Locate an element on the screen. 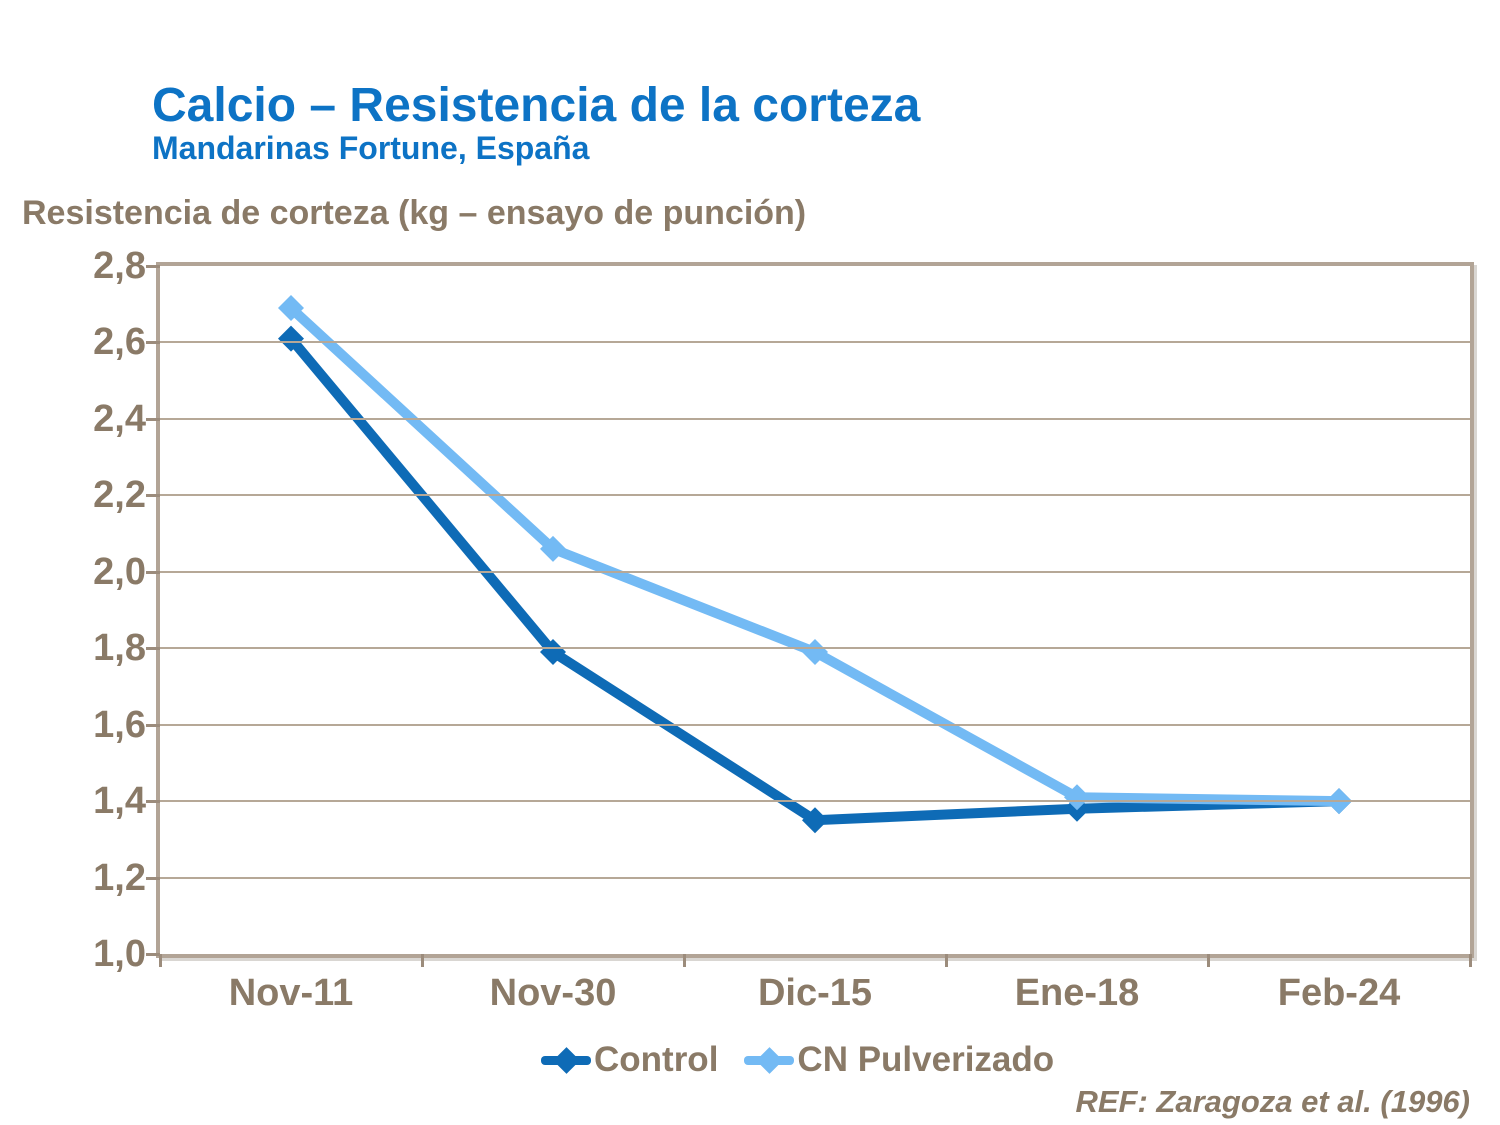 This screenshot has height=1125, width=1500. legend-label: CN Pulverizado is located at coordinates (926, 1059).